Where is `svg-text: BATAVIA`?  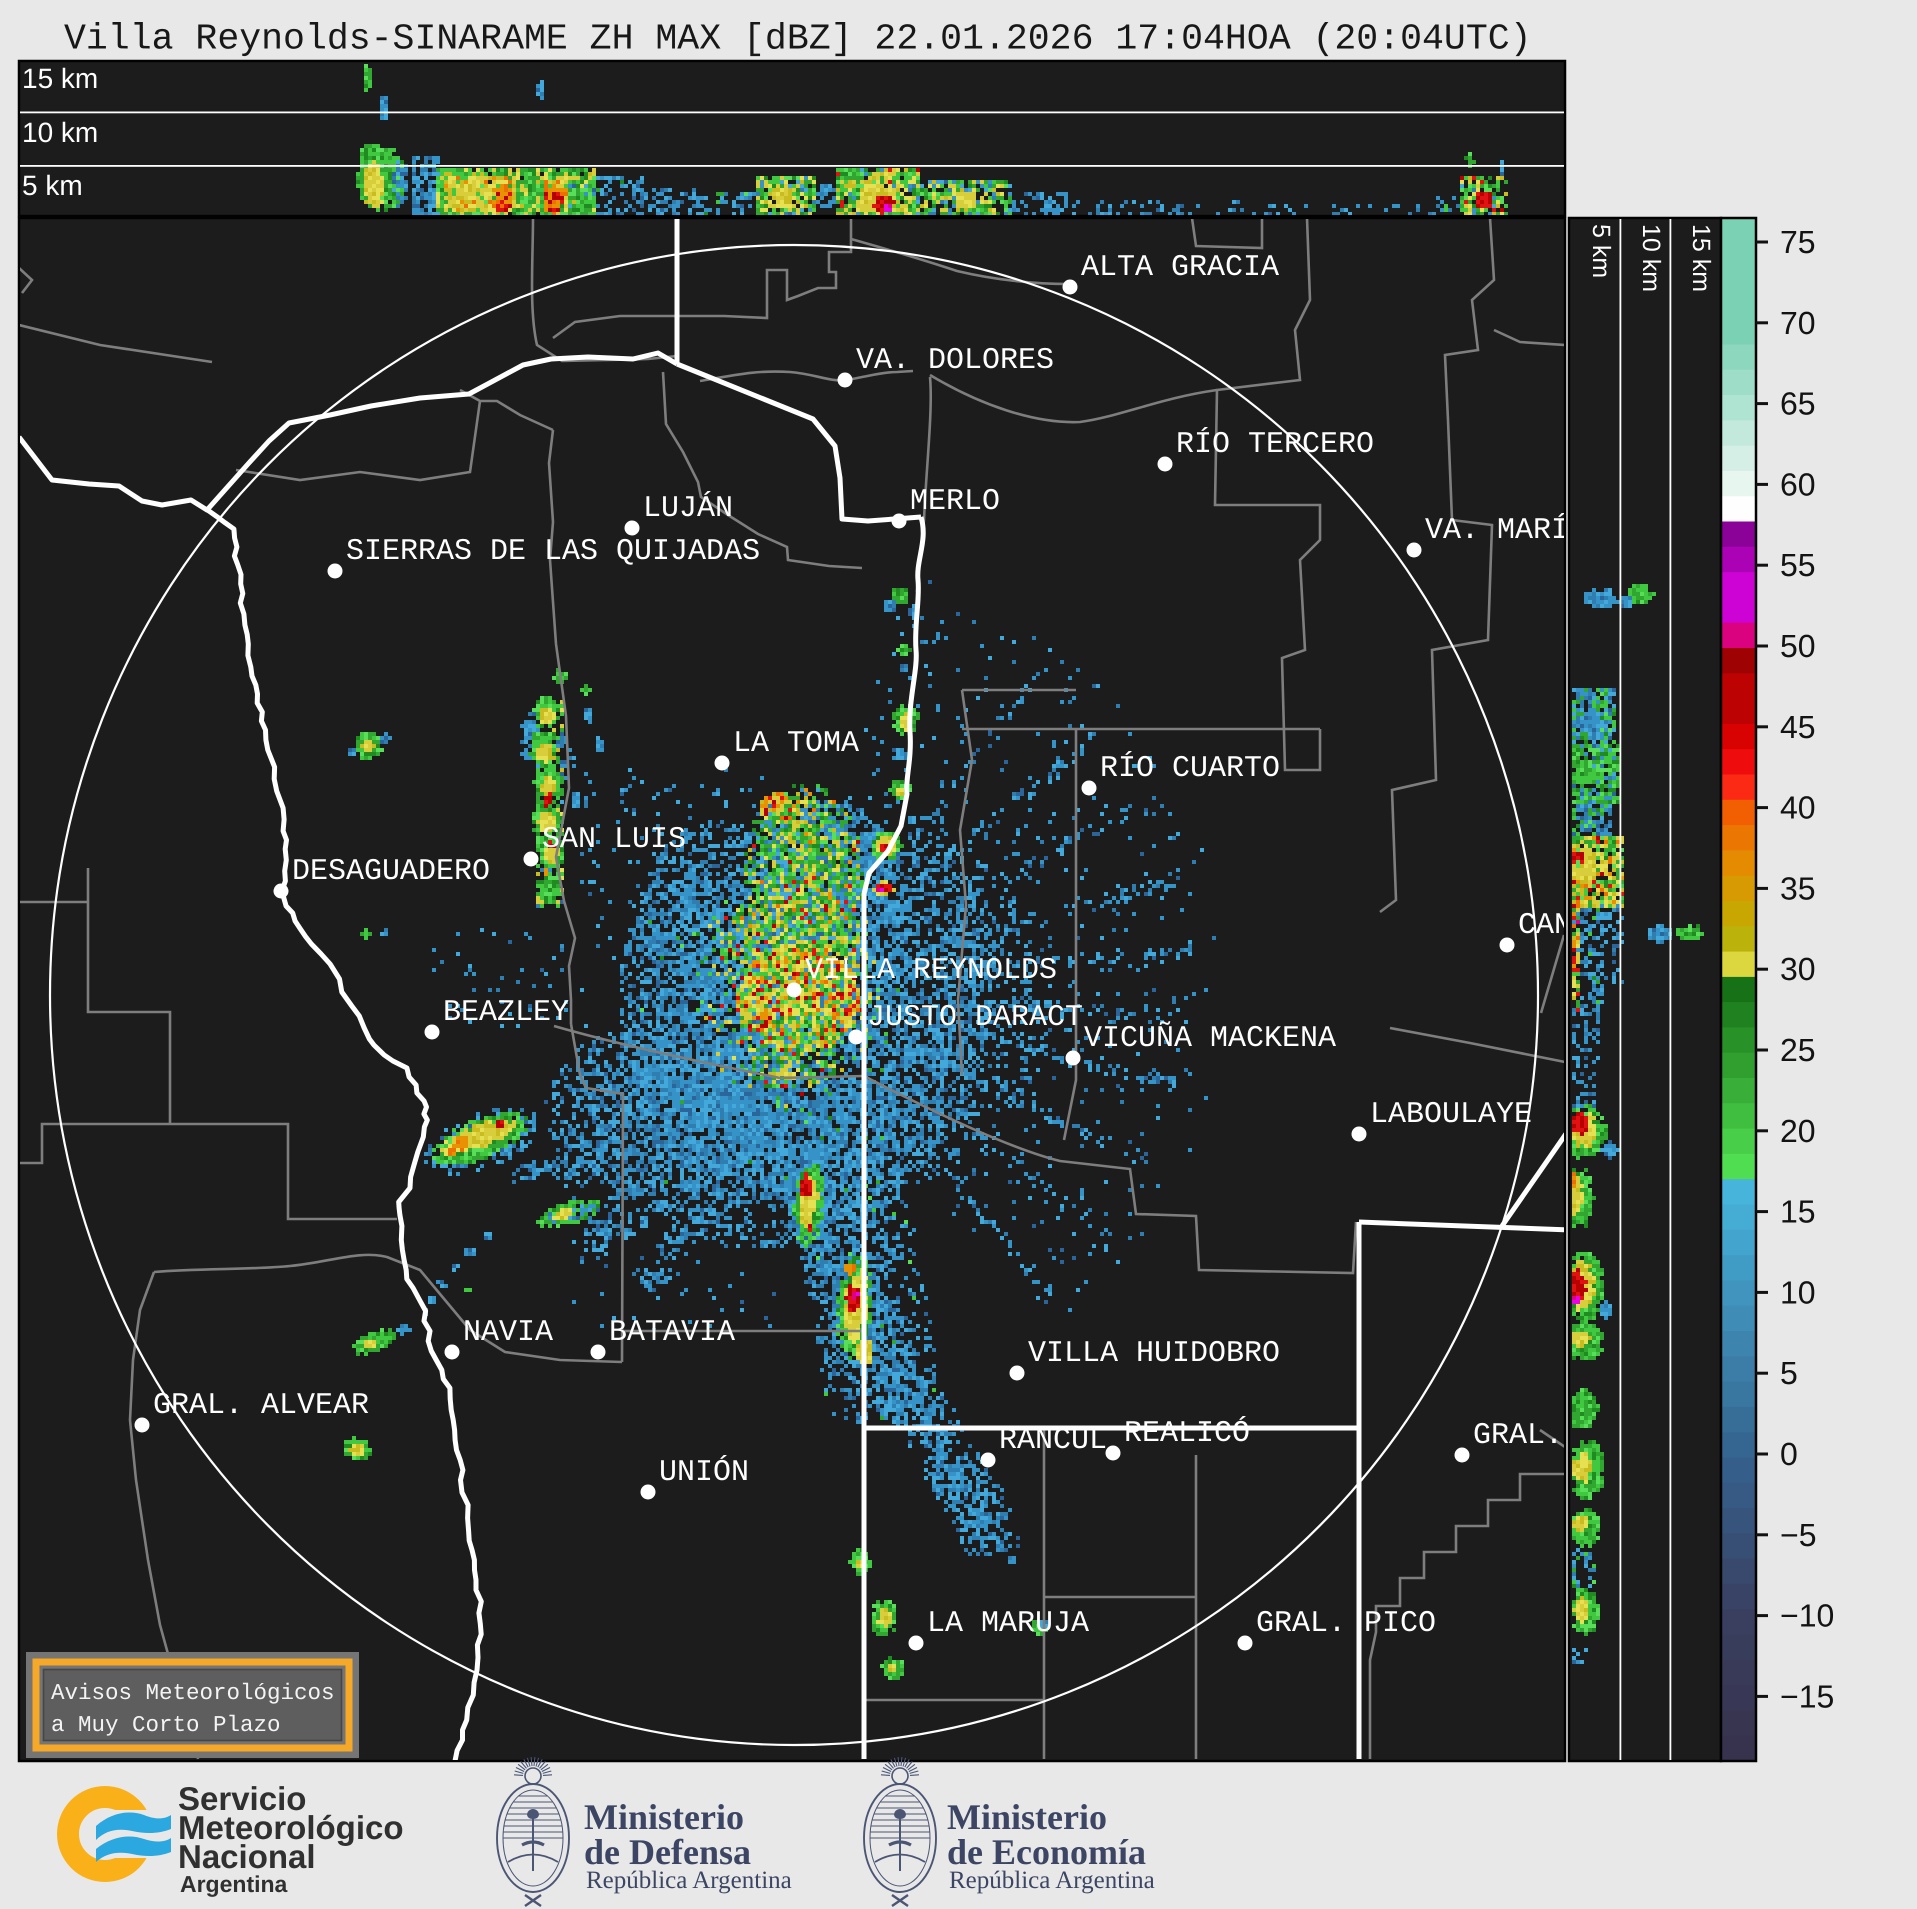 svg-text: BATAVIA is located at coordinates (672, 1333).